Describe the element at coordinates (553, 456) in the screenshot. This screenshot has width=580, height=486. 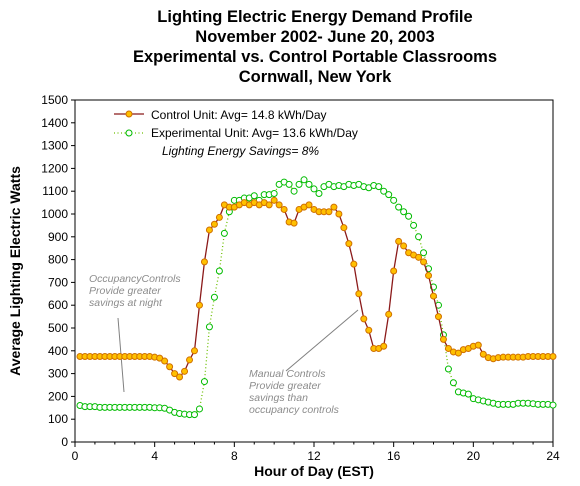
I see `x-tick-label: 24` at that location.